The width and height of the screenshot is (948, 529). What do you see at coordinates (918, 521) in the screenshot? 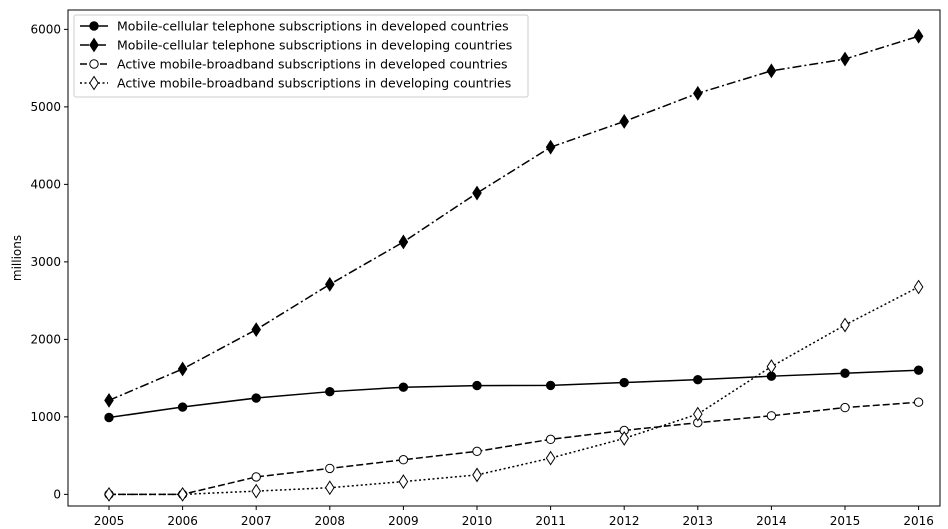
I see `x-tick-label: 2016` at bounding box center [918, 521].